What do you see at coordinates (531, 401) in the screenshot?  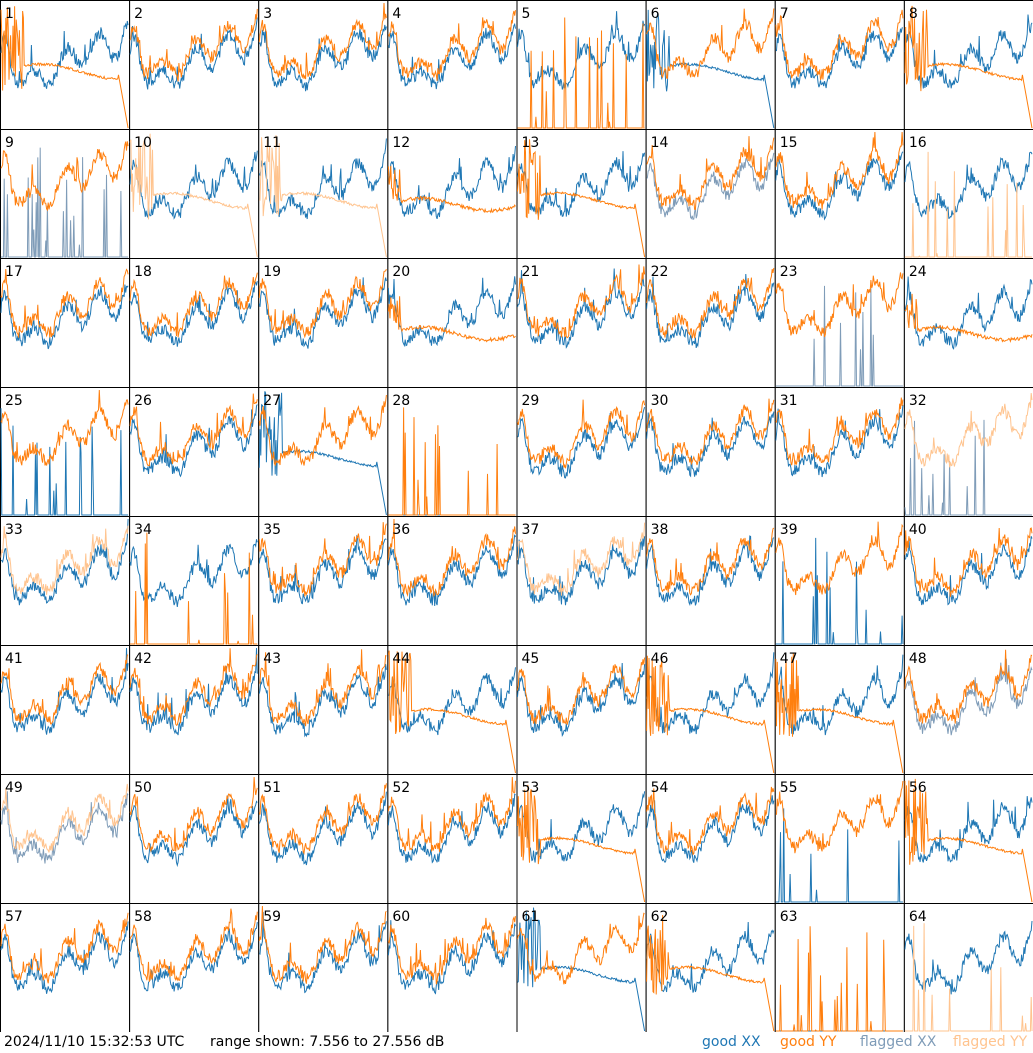 I see `panel-label: 29` at bounding box center [531, 401].